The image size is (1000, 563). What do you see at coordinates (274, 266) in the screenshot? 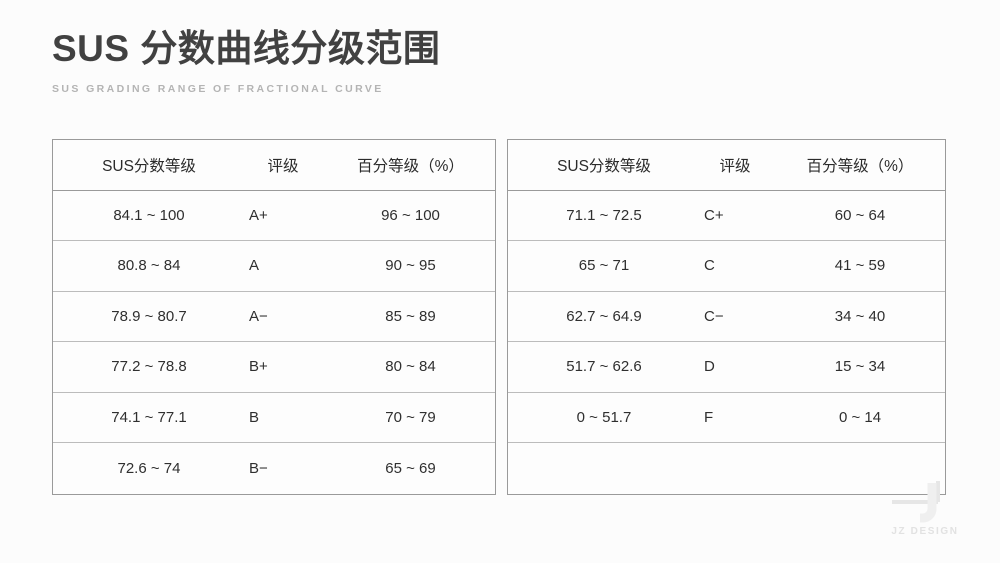
I see `table-row: 80.8 ~ 84 A 90 ~ 95` at bounding box center [274, 266].